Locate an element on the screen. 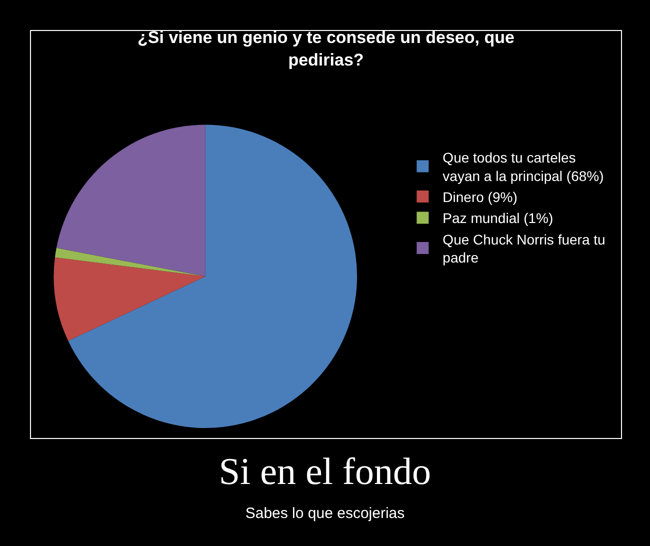 This screenshot has width=650, height=546. legend-label: Que Chuck Norris fuera tu padre is located at coordinates (524, 248).